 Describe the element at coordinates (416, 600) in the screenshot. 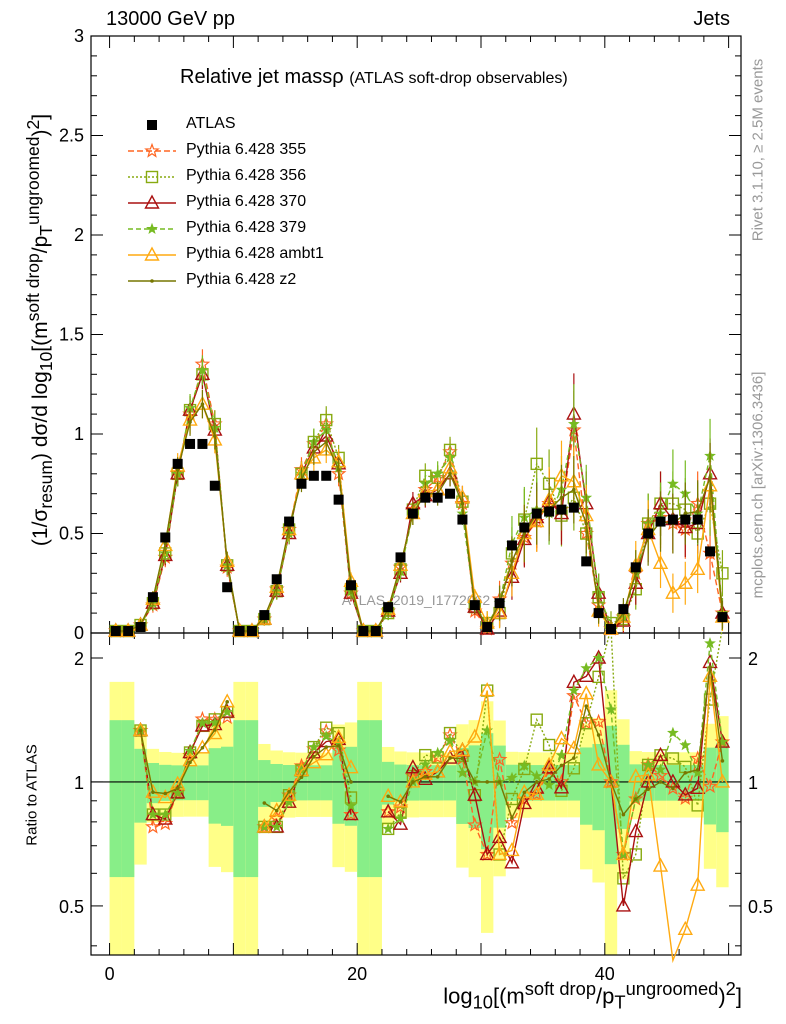

I see `analysis-watermark: ATLAS_2019_I1772062` at that location.